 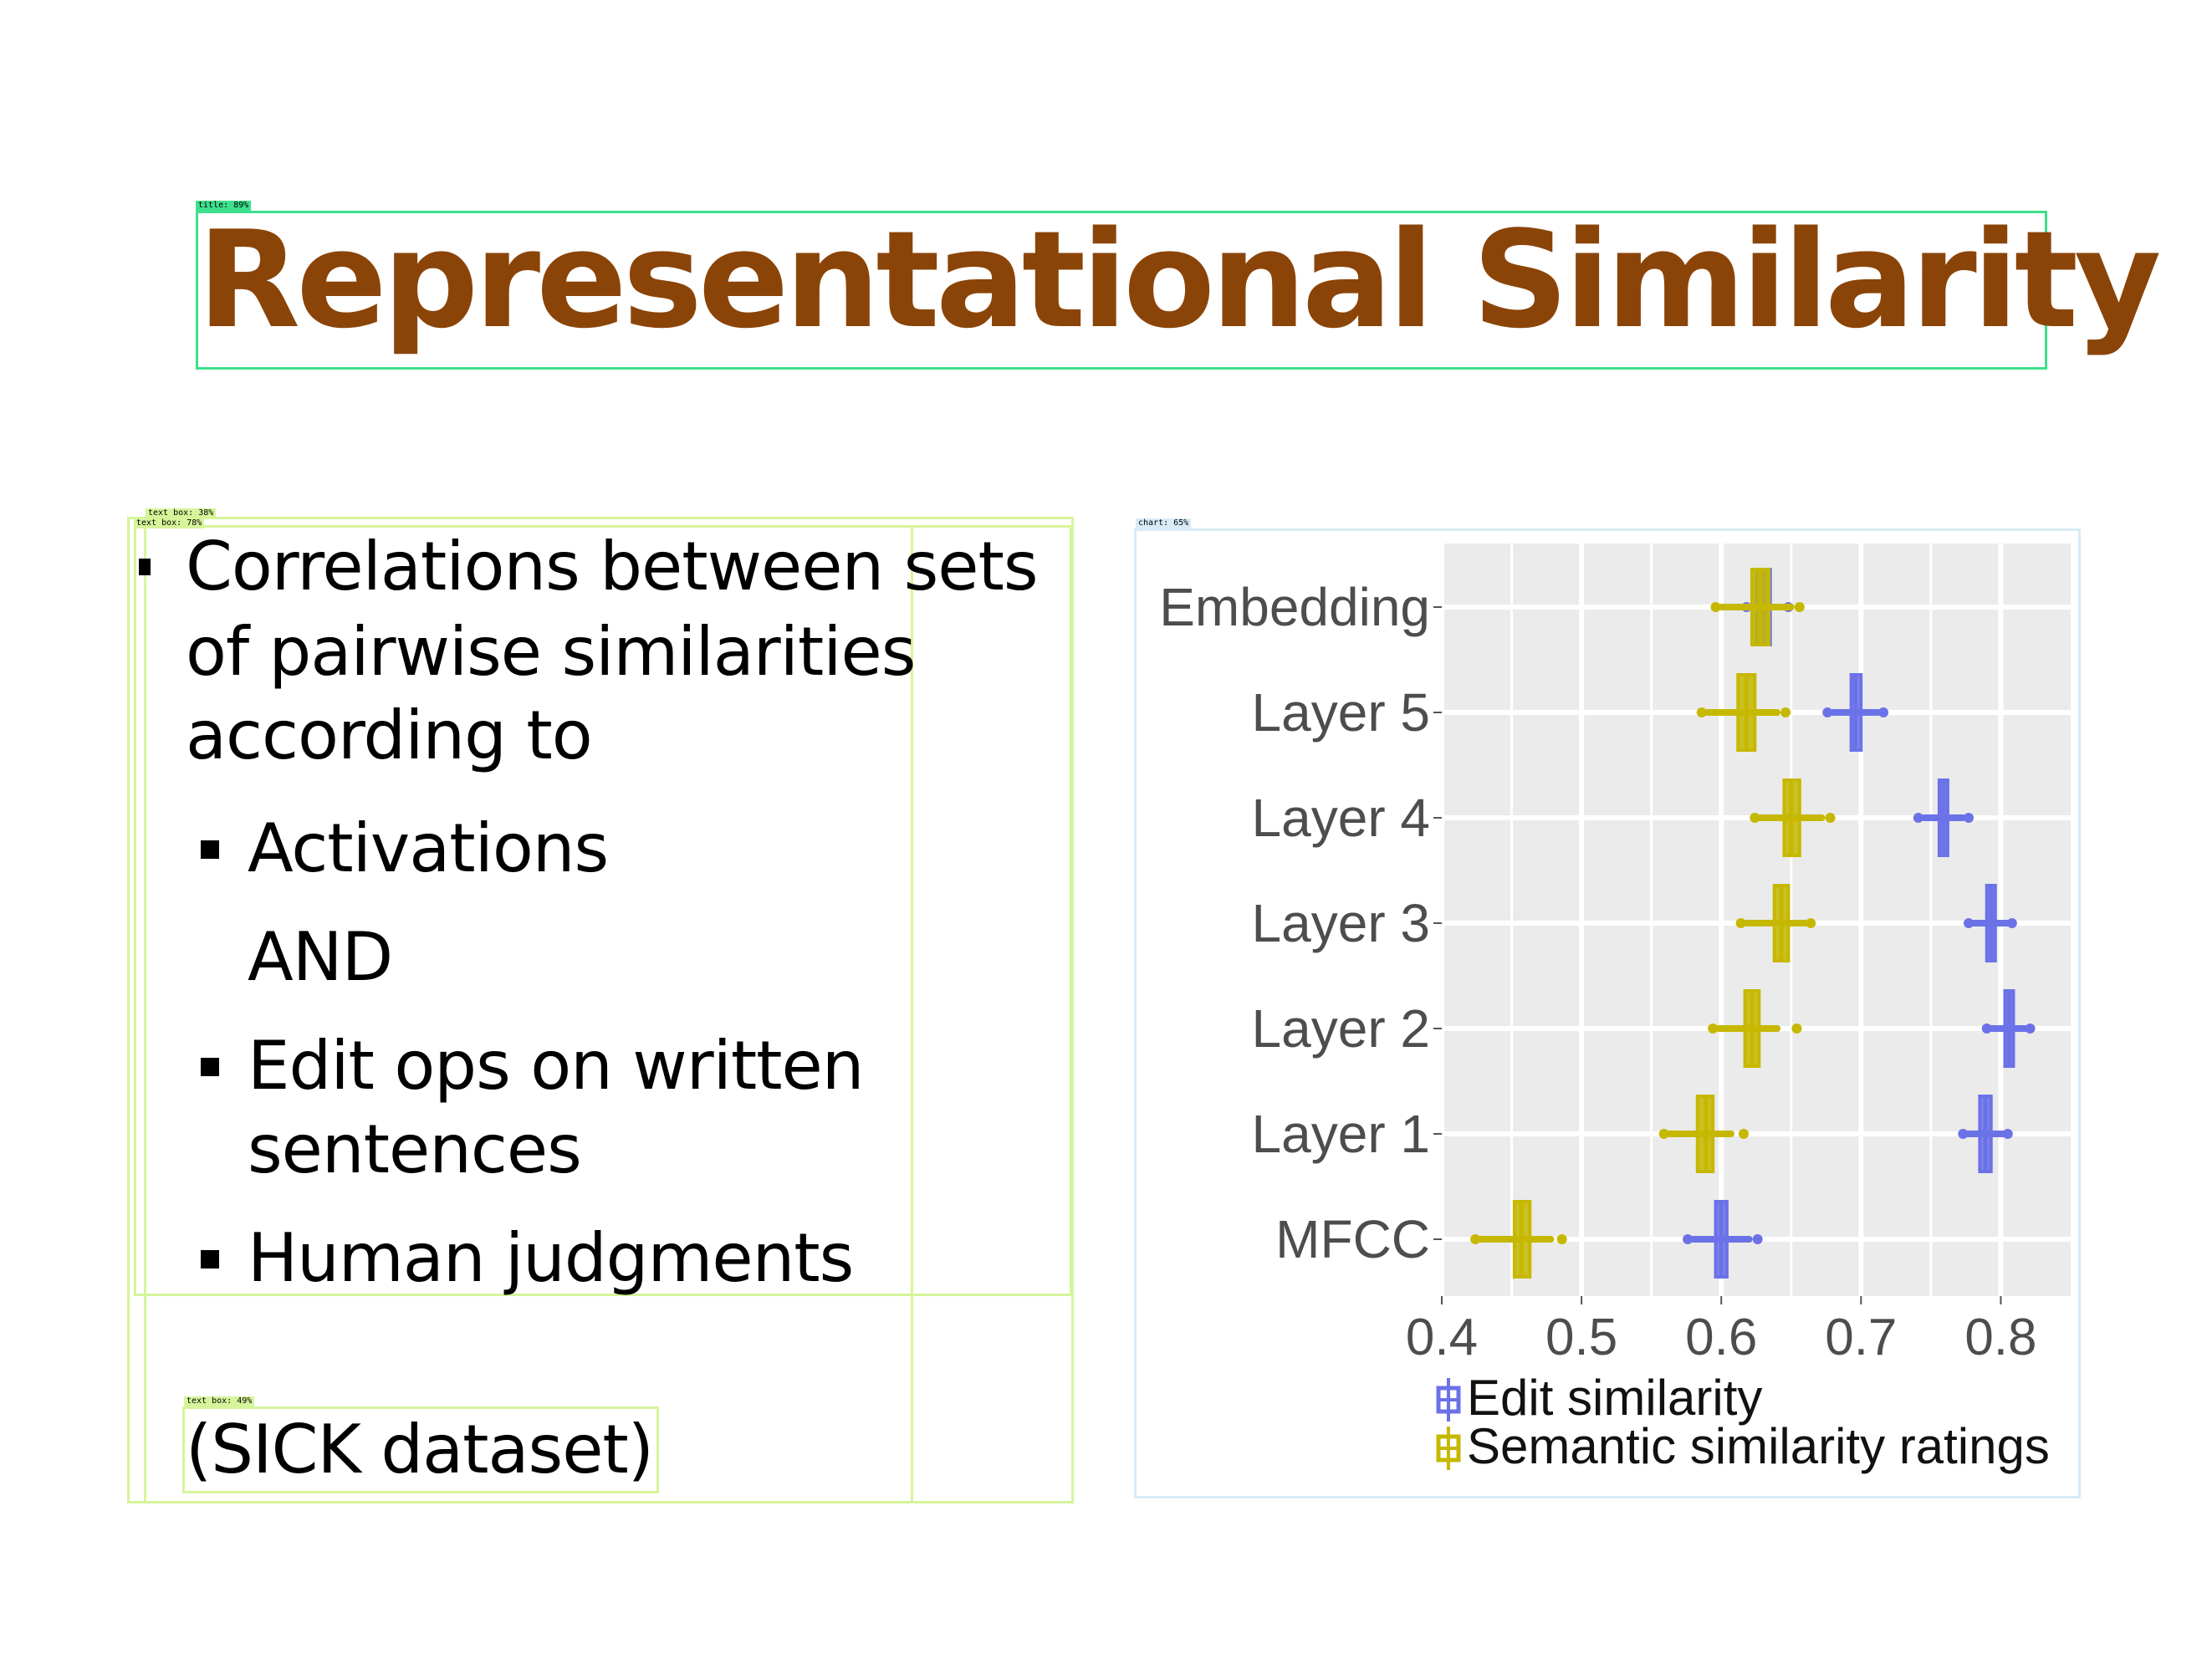 I want to click on y-tick-label: Layer 3, so click(x=1341, y=923).